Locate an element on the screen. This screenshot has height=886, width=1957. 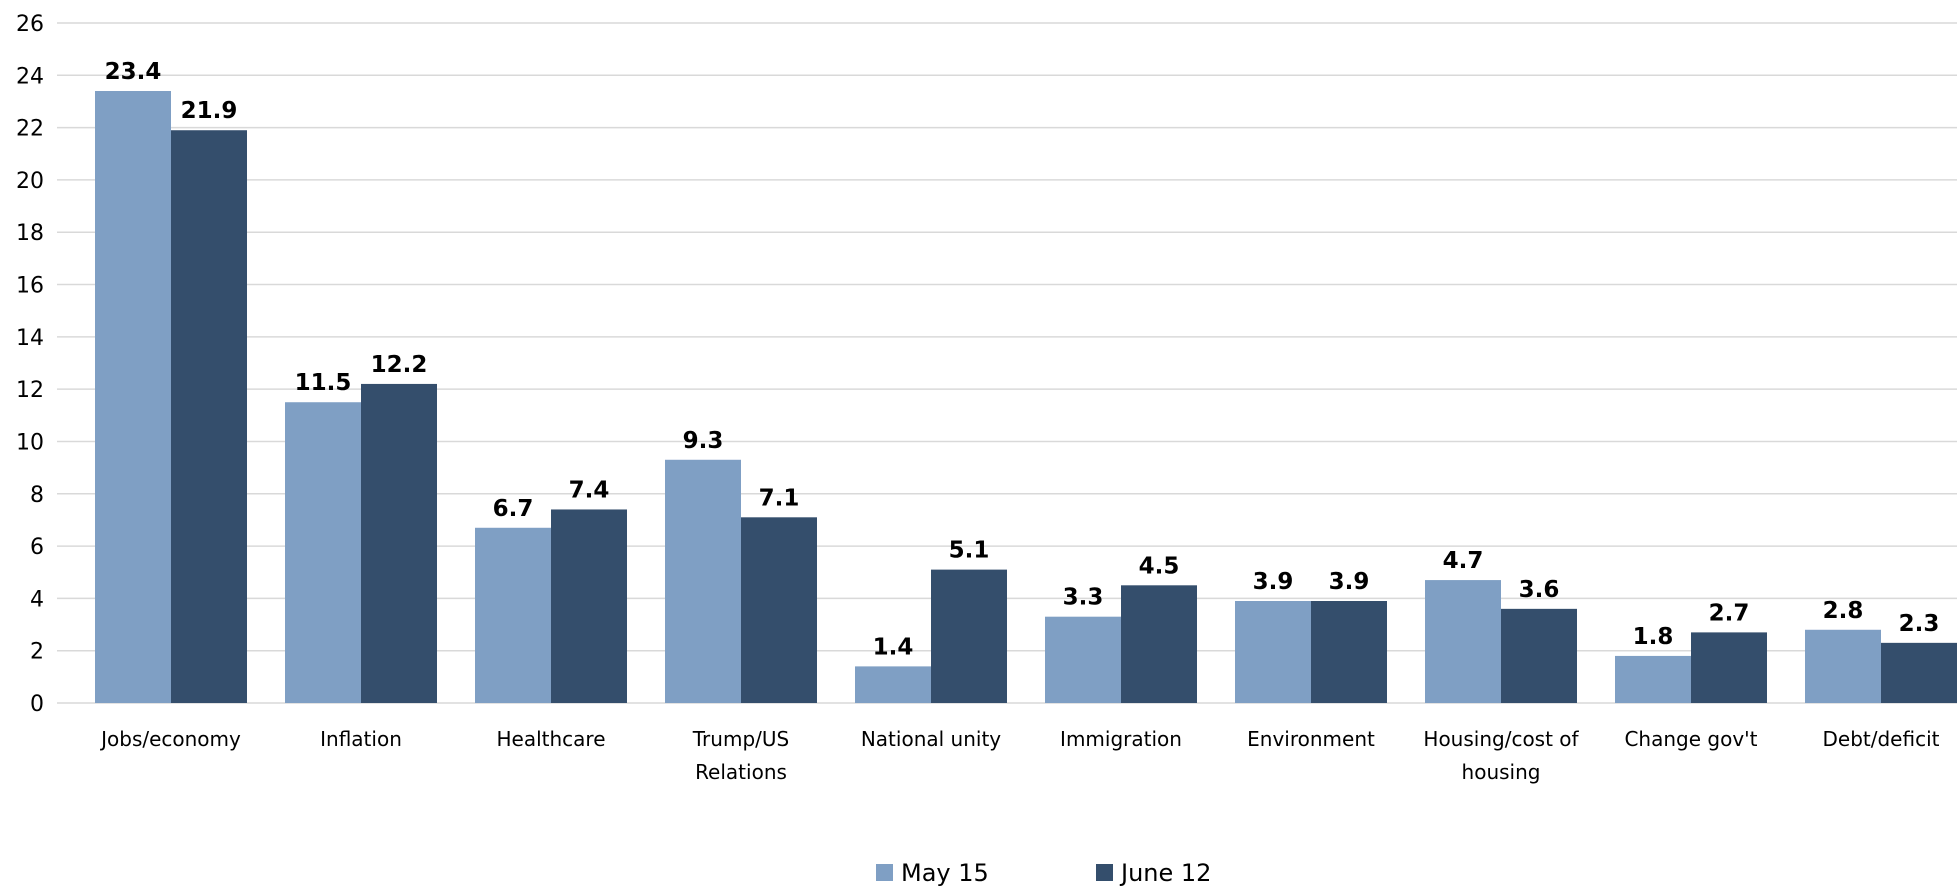
x-tick-label: National unity is located at coordinates (931, 739).